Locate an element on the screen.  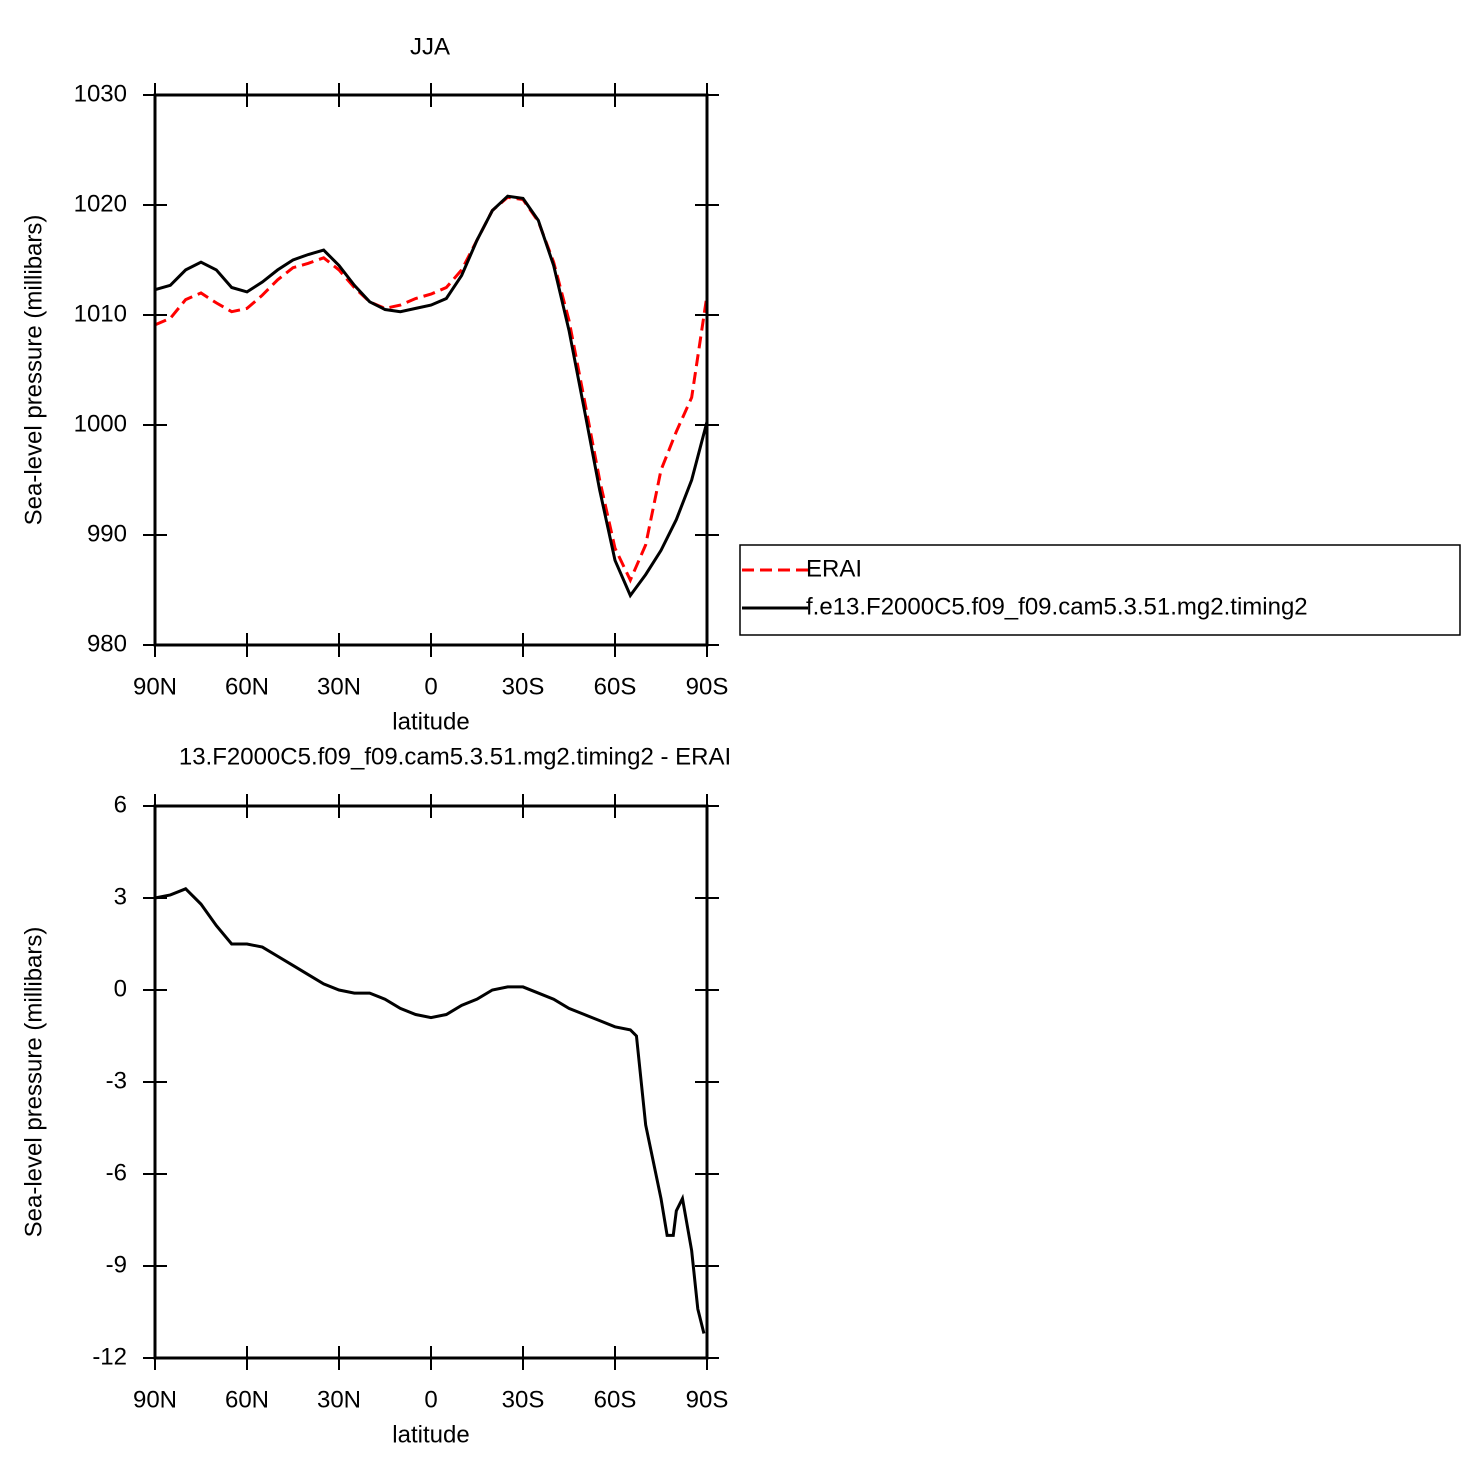
y-tick-label: 0 is located at coordinates (120, 988).